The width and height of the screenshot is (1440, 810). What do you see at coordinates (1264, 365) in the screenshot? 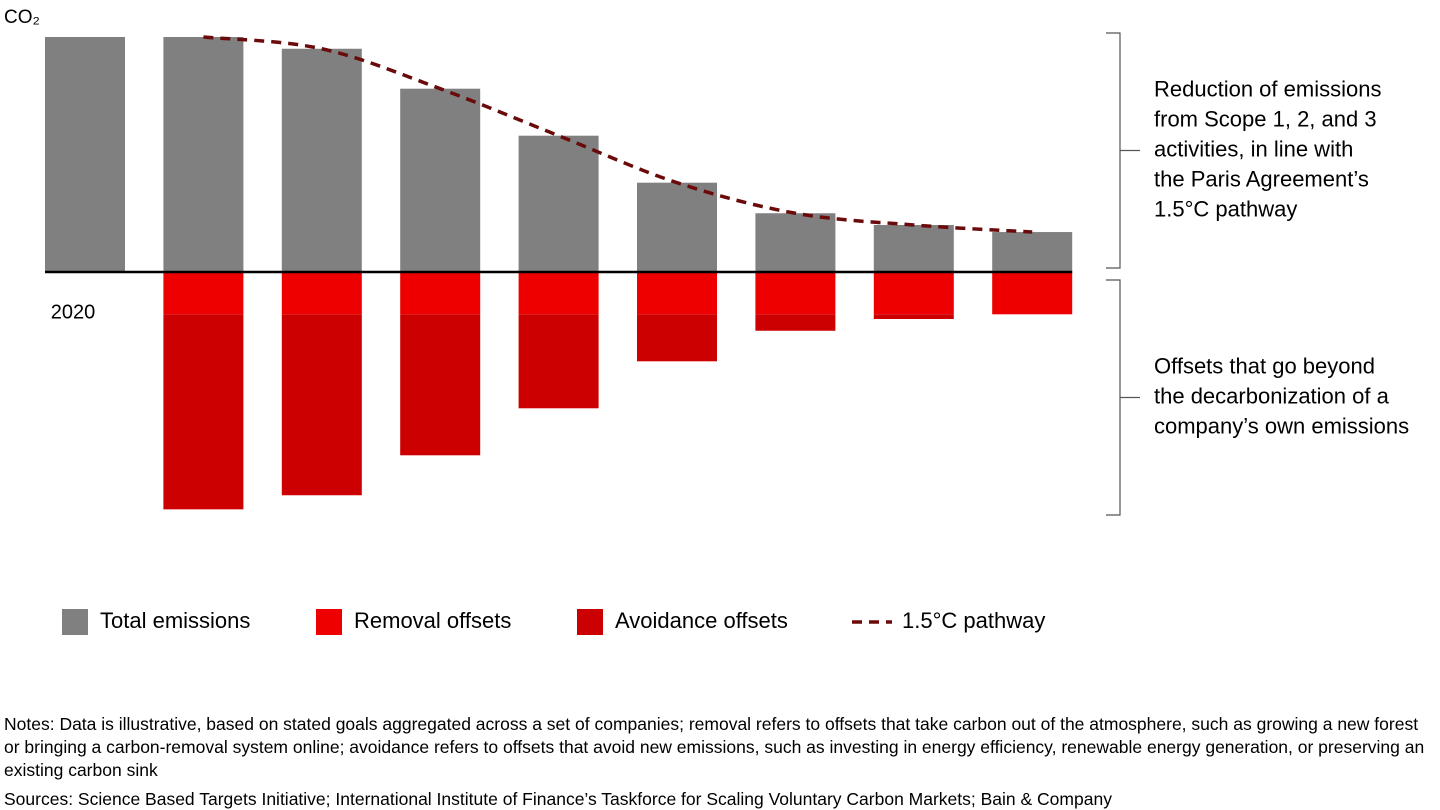
I see `annotation-text: Offsets that go beyond` at bounding box center [1264, 365].